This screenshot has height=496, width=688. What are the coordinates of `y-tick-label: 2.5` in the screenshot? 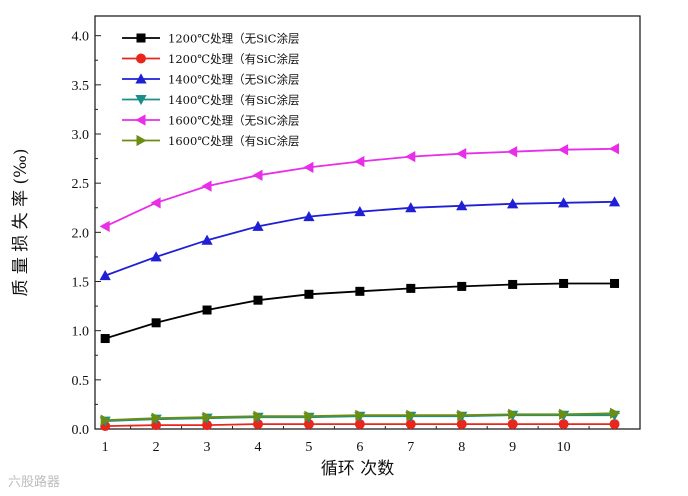 It's located at (81, 184).